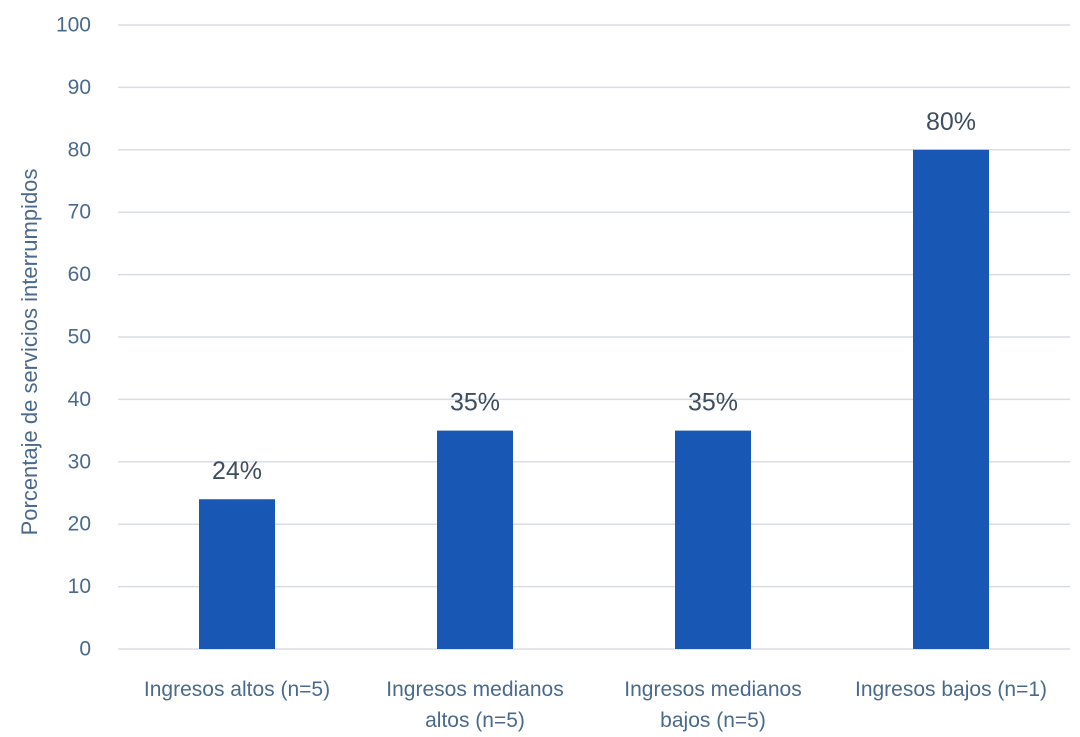 Image resolution: width=1080 pixels, height=737 pixels. What do you see at coordinates (79, 212) in the screenshot?
I see `y-tick-label: 70` at bounding box center [79, 212].